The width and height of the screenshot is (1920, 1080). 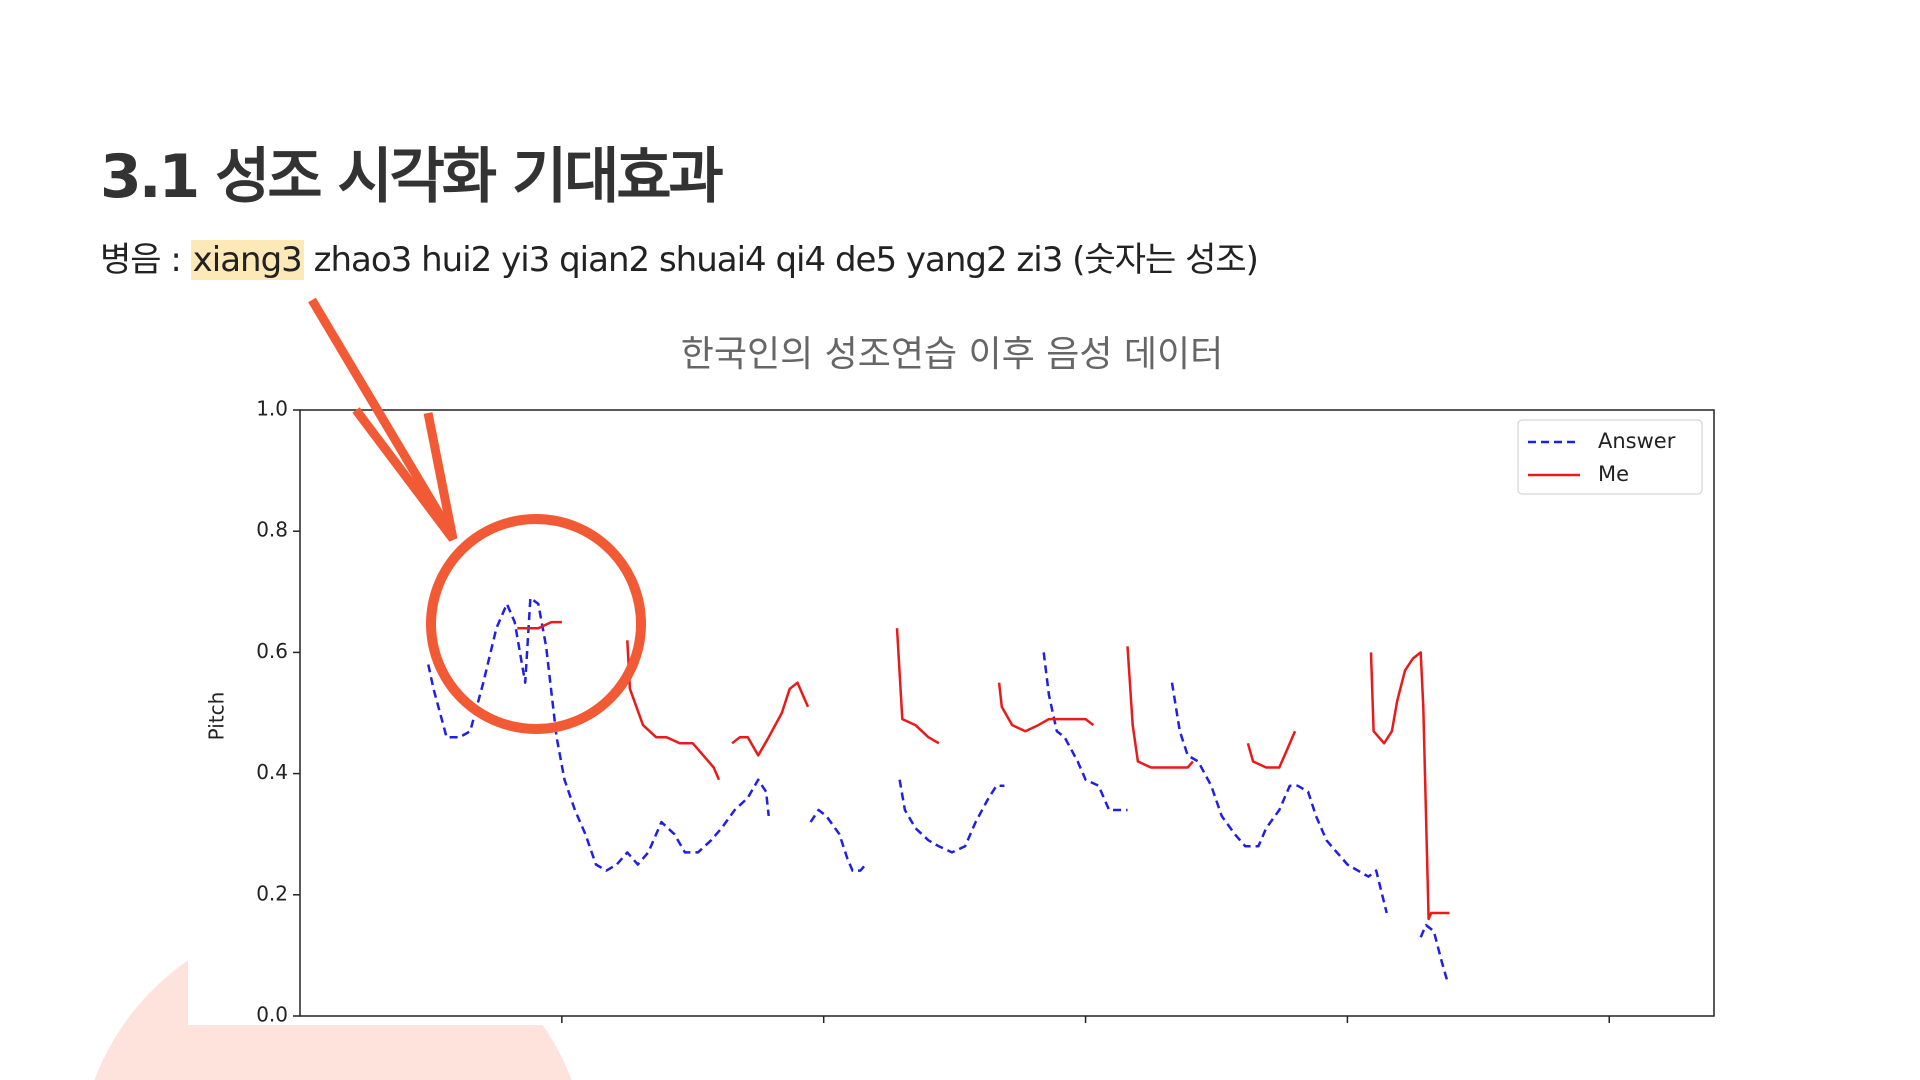 What do you see at coordinates (247, 260) in the screenshot?
I see `pinyin-highlight: xiang3` at bounding box center [247, 260].